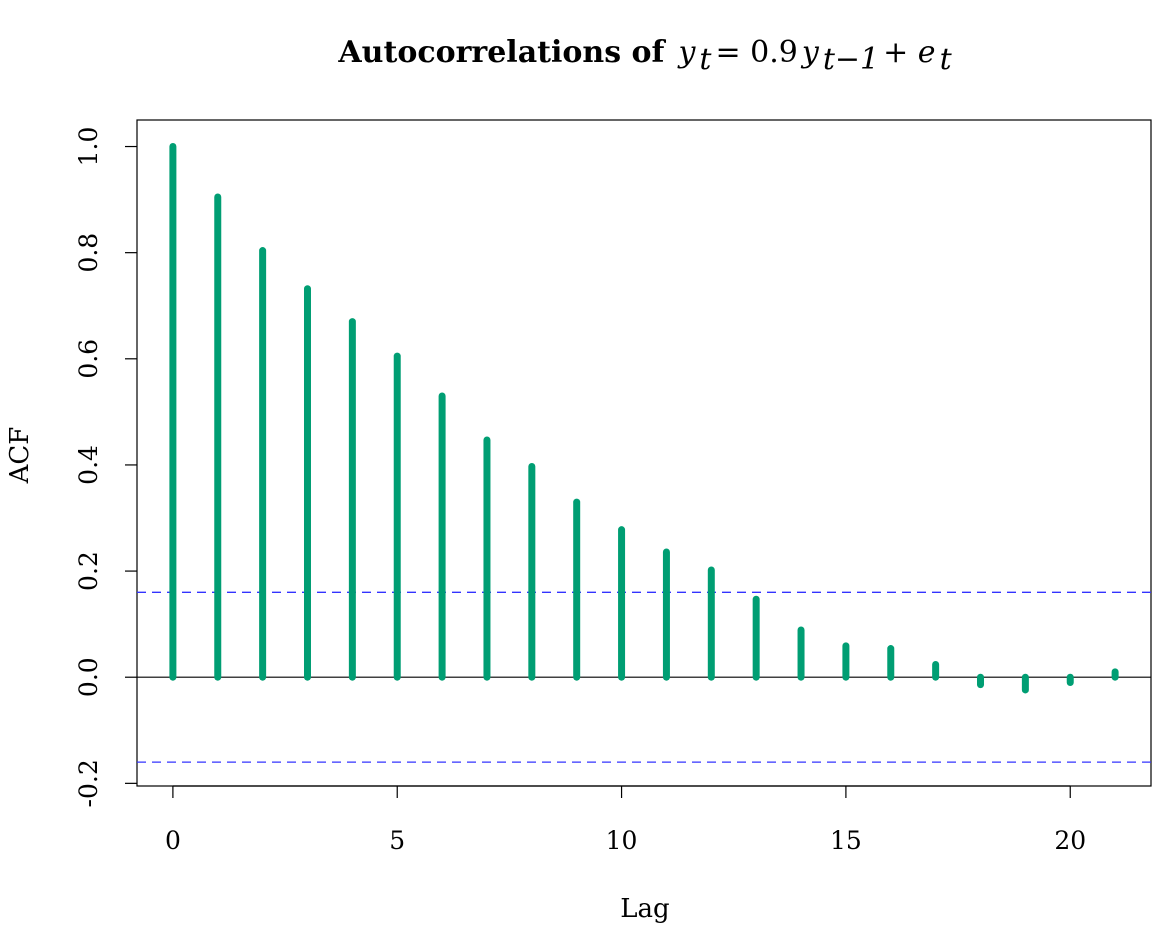 This screenshot has width=1164, height=930. I want to click on chart-title-text: Autocorrelations of, so click(501, 52).